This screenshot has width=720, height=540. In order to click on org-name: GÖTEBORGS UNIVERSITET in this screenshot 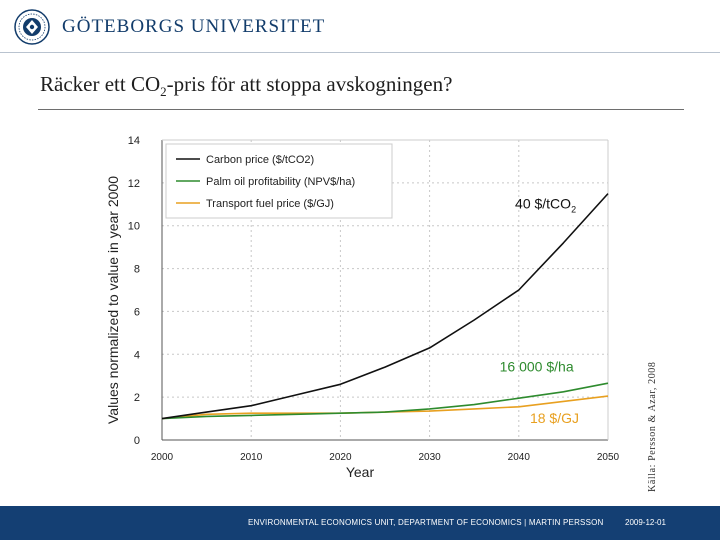, I will do `click(194, 26)`.